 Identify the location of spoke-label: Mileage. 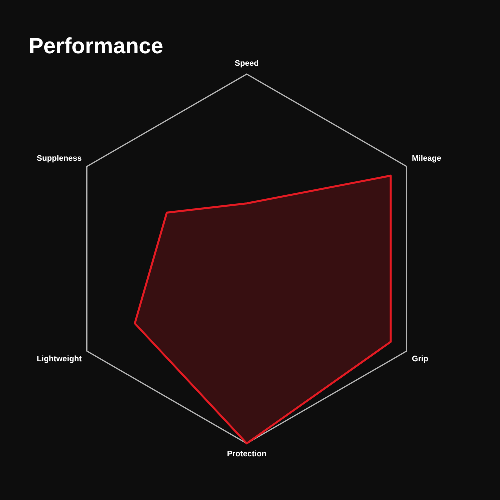
(427, 159).